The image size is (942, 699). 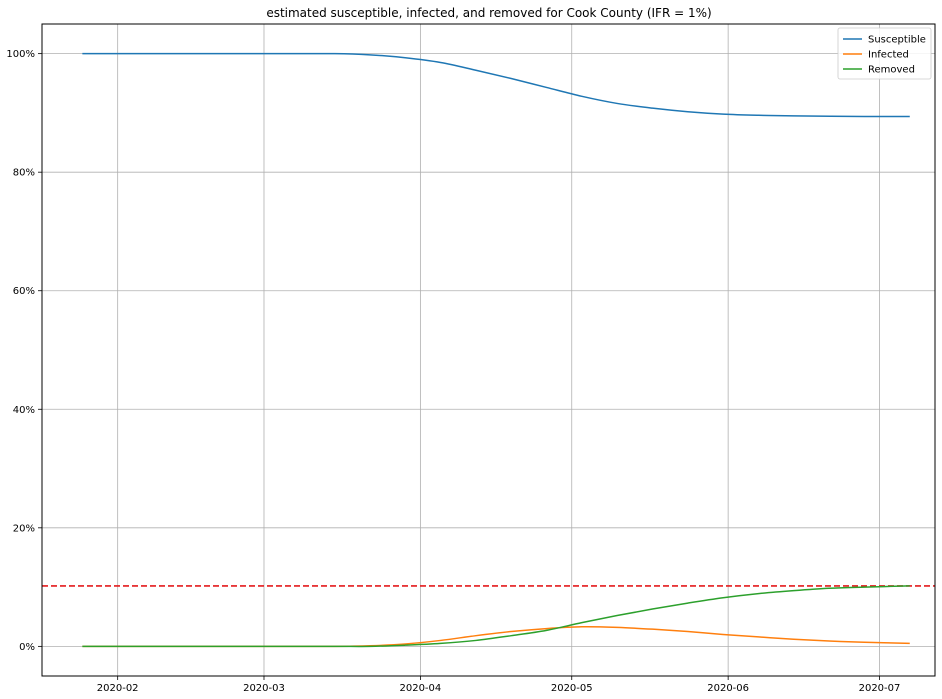 I want to click on legend-box, so click(x=884, y=53).